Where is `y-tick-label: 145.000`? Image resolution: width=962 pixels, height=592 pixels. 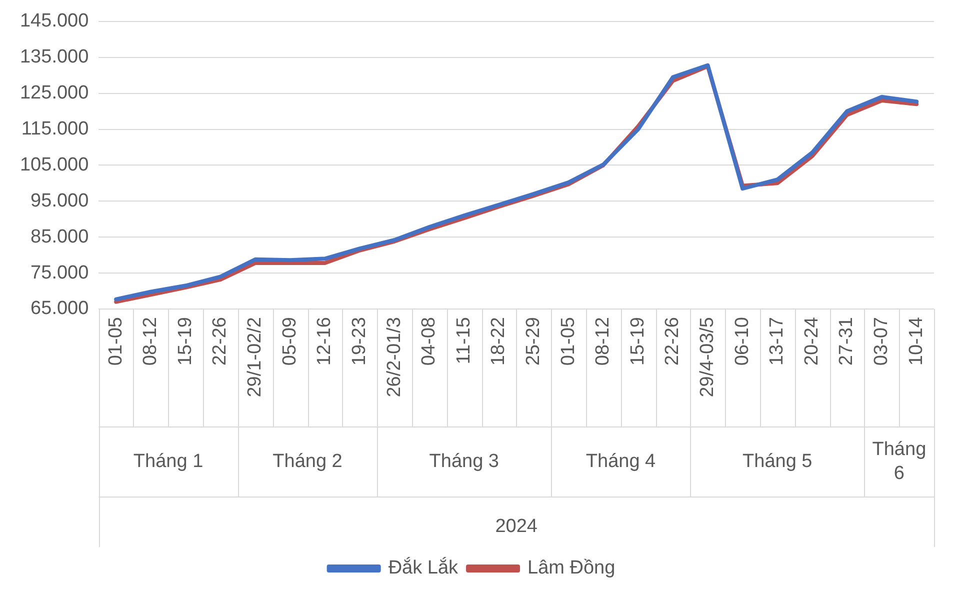
y-tick-label: 145.000 is located at coordinates (54, 21).